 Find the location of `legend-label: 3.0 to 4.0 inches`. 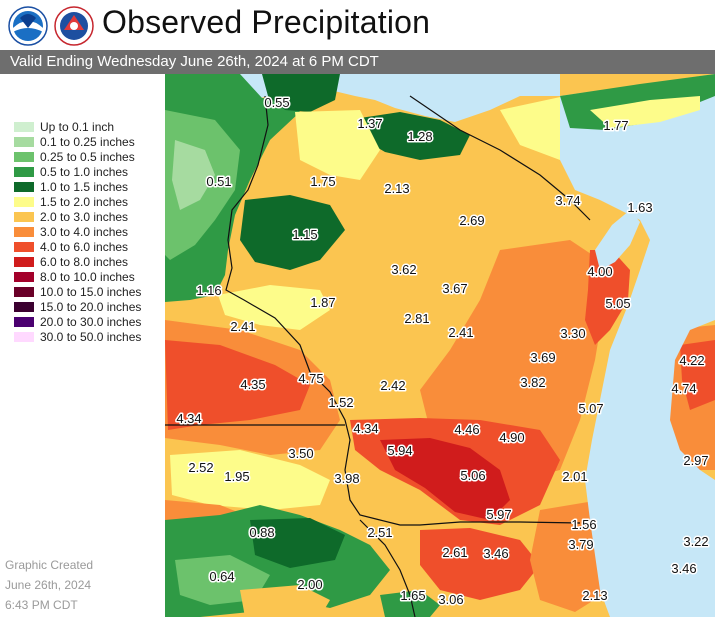

legend-label: 3.0 to 4.0 inches is located at coordinates (84, 232).